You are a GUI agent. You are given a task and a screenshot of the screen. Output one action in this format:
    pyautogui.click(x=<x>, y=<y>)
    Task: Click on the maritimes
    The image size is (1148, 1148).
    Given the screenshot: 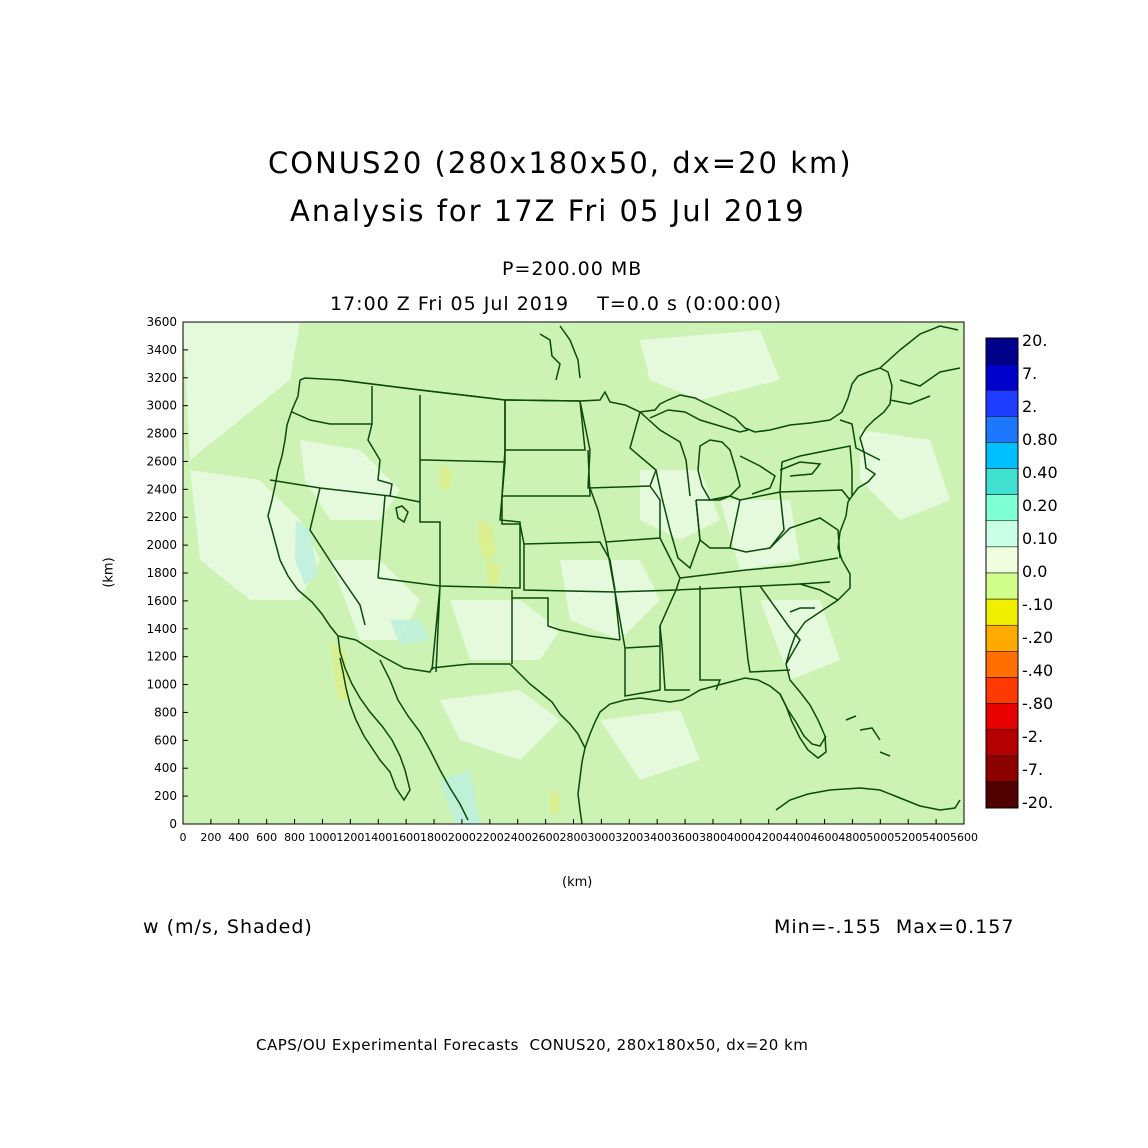 What is the action you would take?
    pyautogui.click(x=920, y=365)
    